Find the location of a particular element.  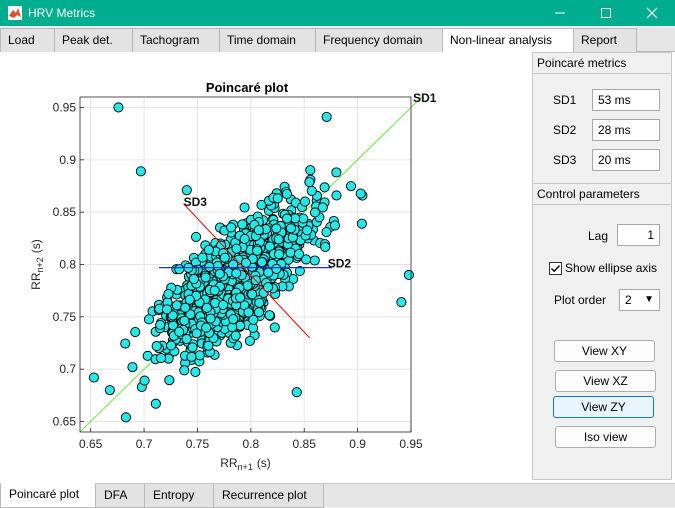

tab-dfa: DFA is located at coordinates (120, 496).